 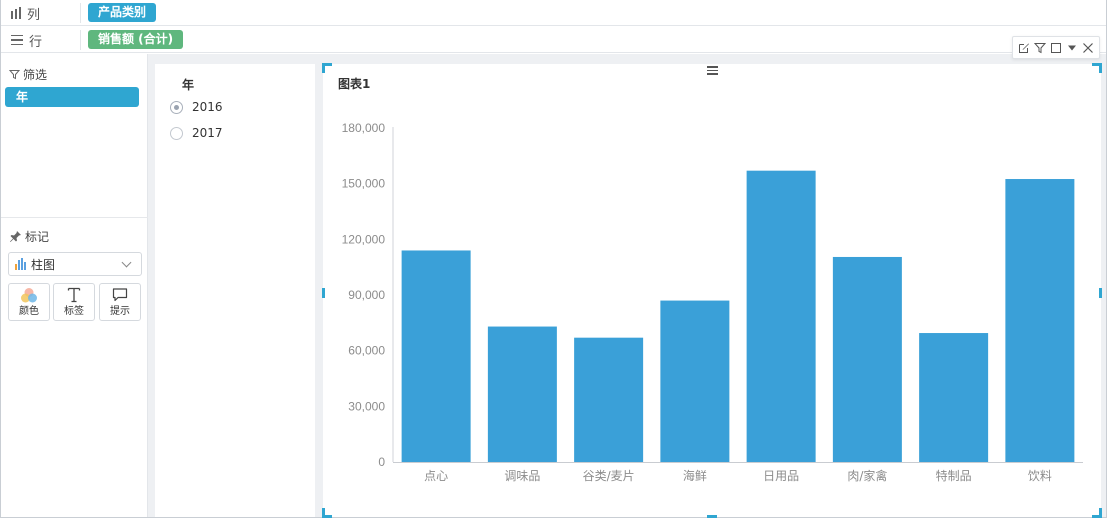 What do you see at coordinates (43, 264) in the screenshot?
I see `chart-type-label: 柱图` at bounding box center [43, 264].